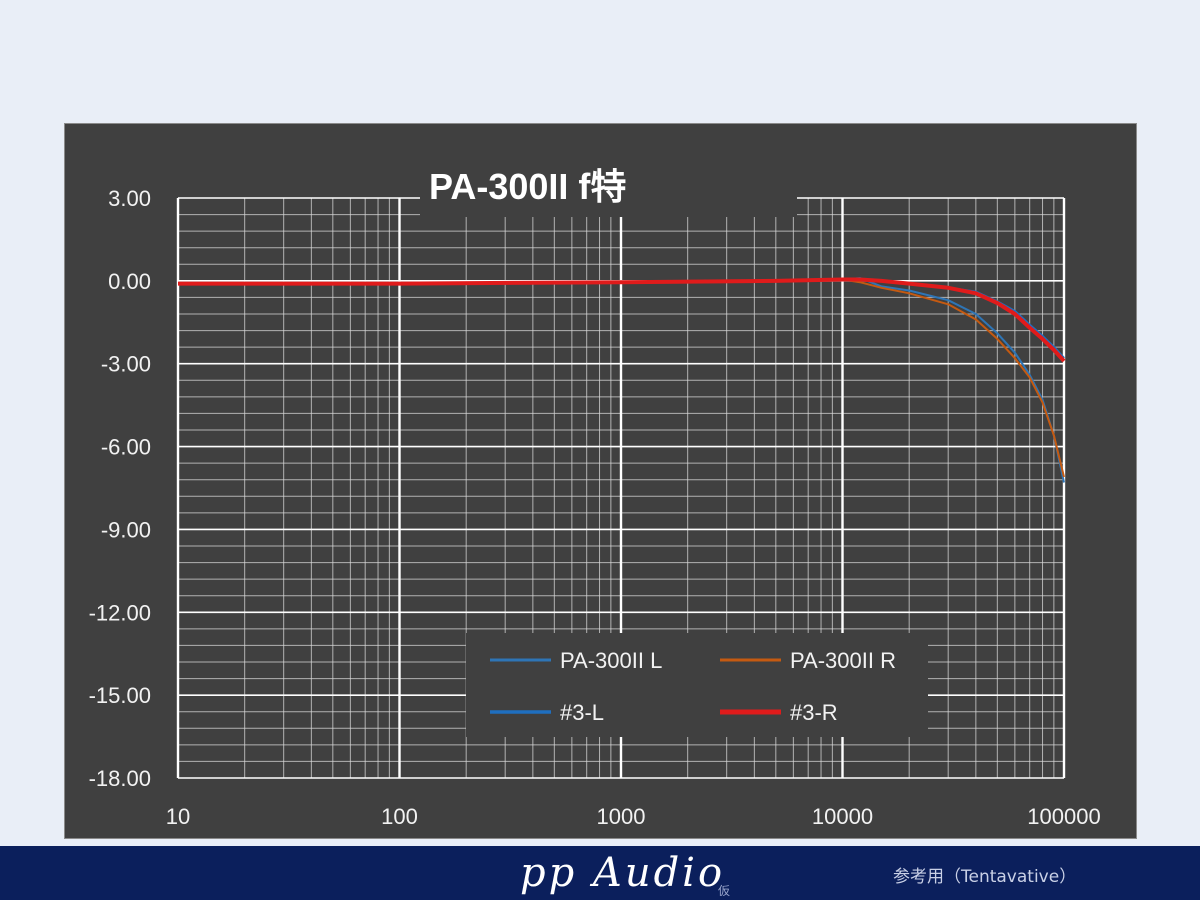 The width and height of the screenshot is (1200, 900). What do you see at coordinates (985, 877) in the screenshot?
I see `footer-note: 参考用（Tentavative）` at bounding box center [985, 877].